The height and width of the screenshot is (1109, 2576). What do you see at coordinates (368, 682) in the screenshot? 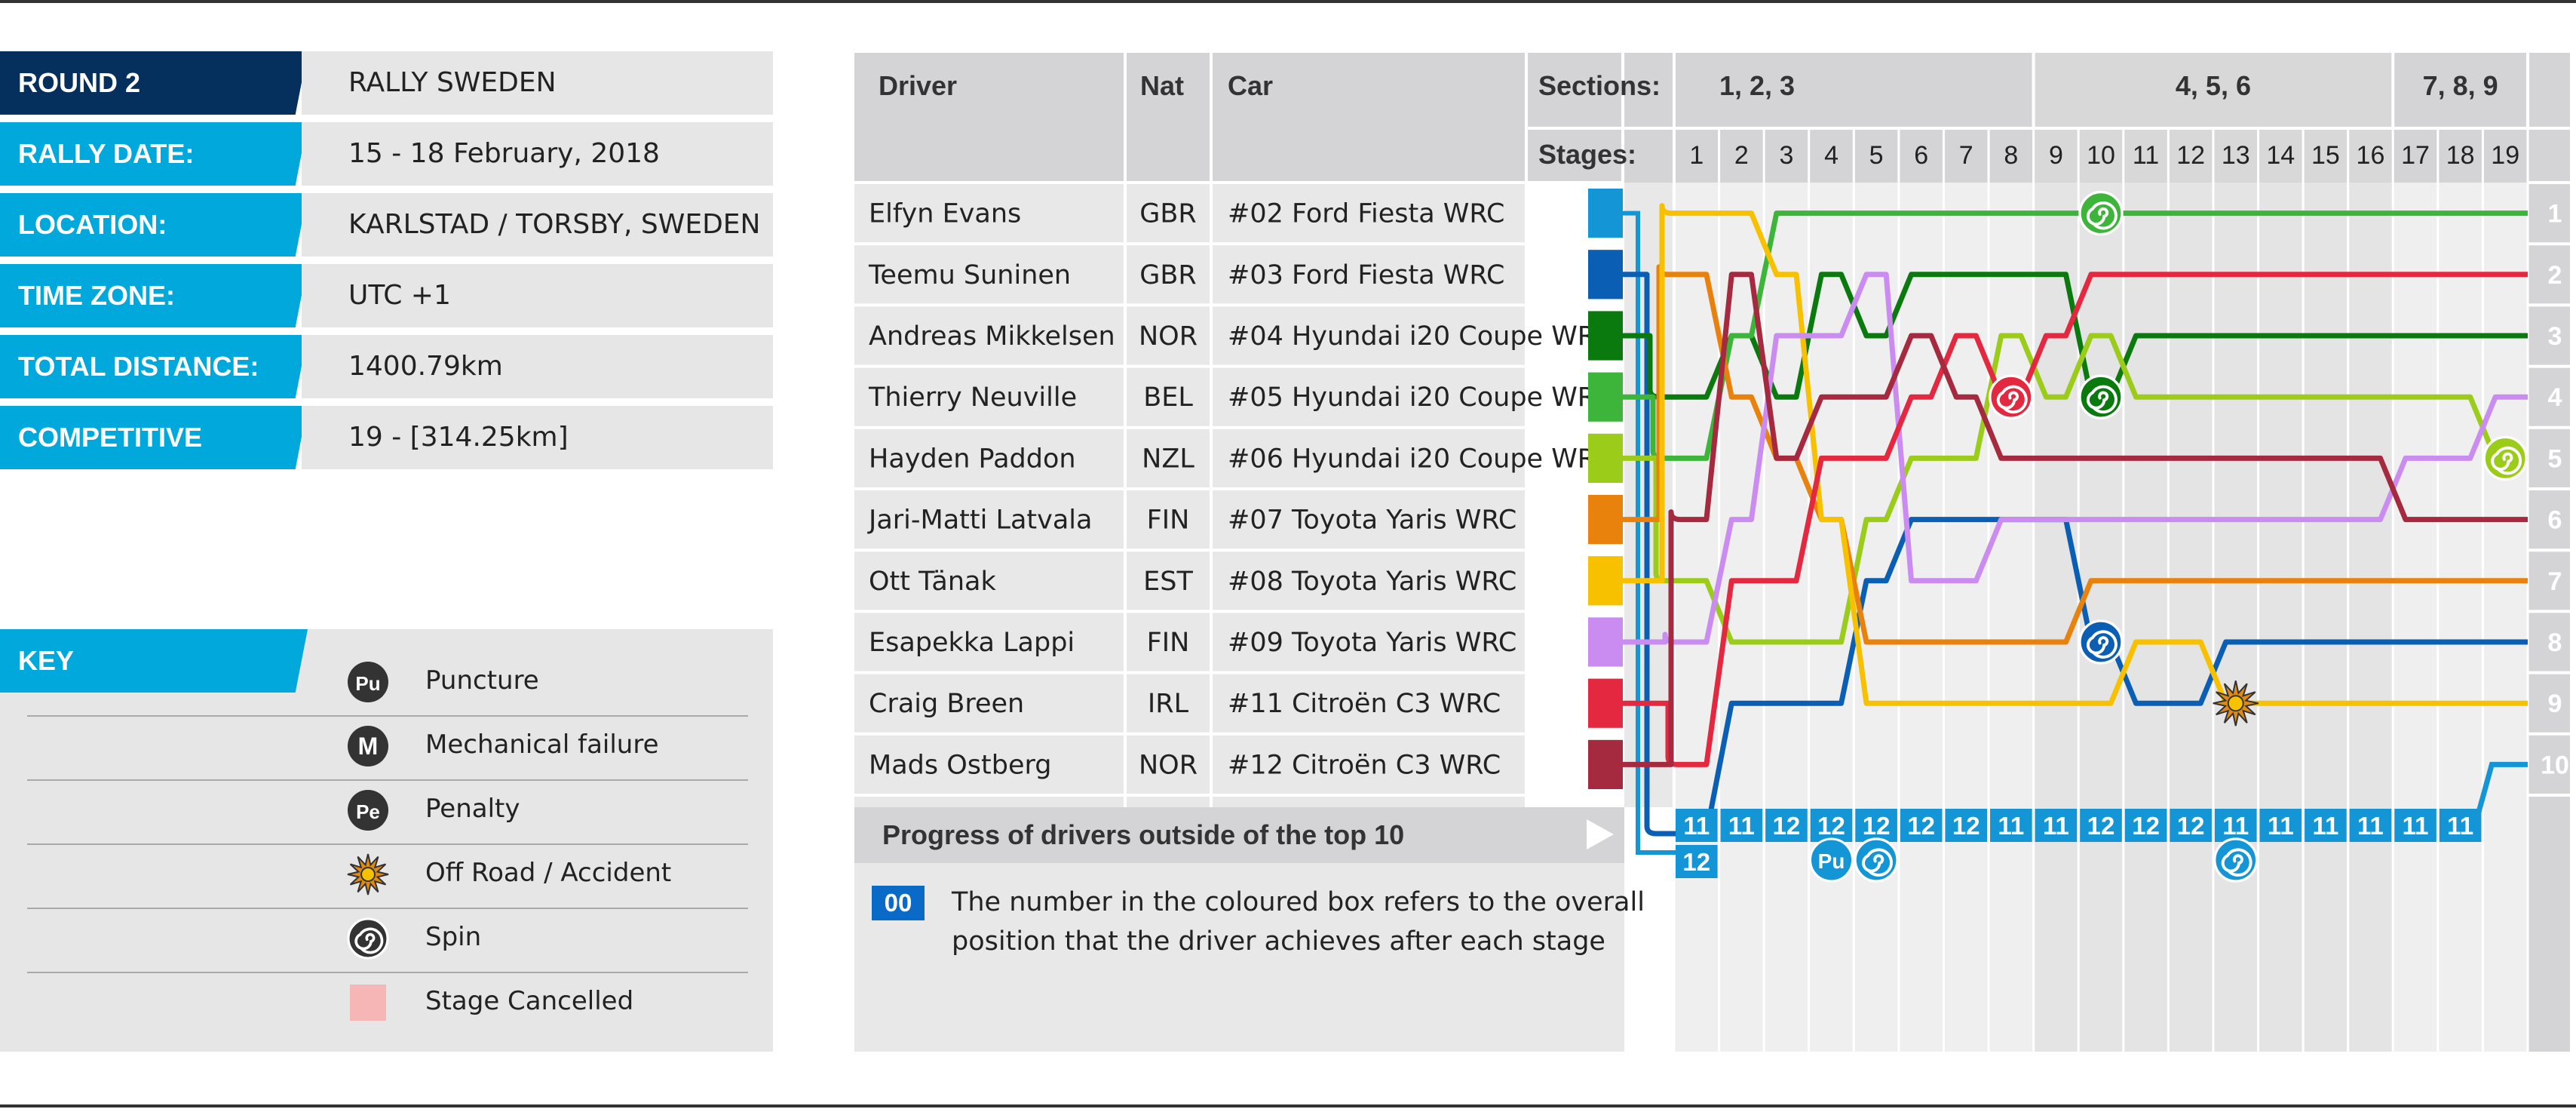
I see `puncture-icon: Pu` at bounding box center [368, 682].